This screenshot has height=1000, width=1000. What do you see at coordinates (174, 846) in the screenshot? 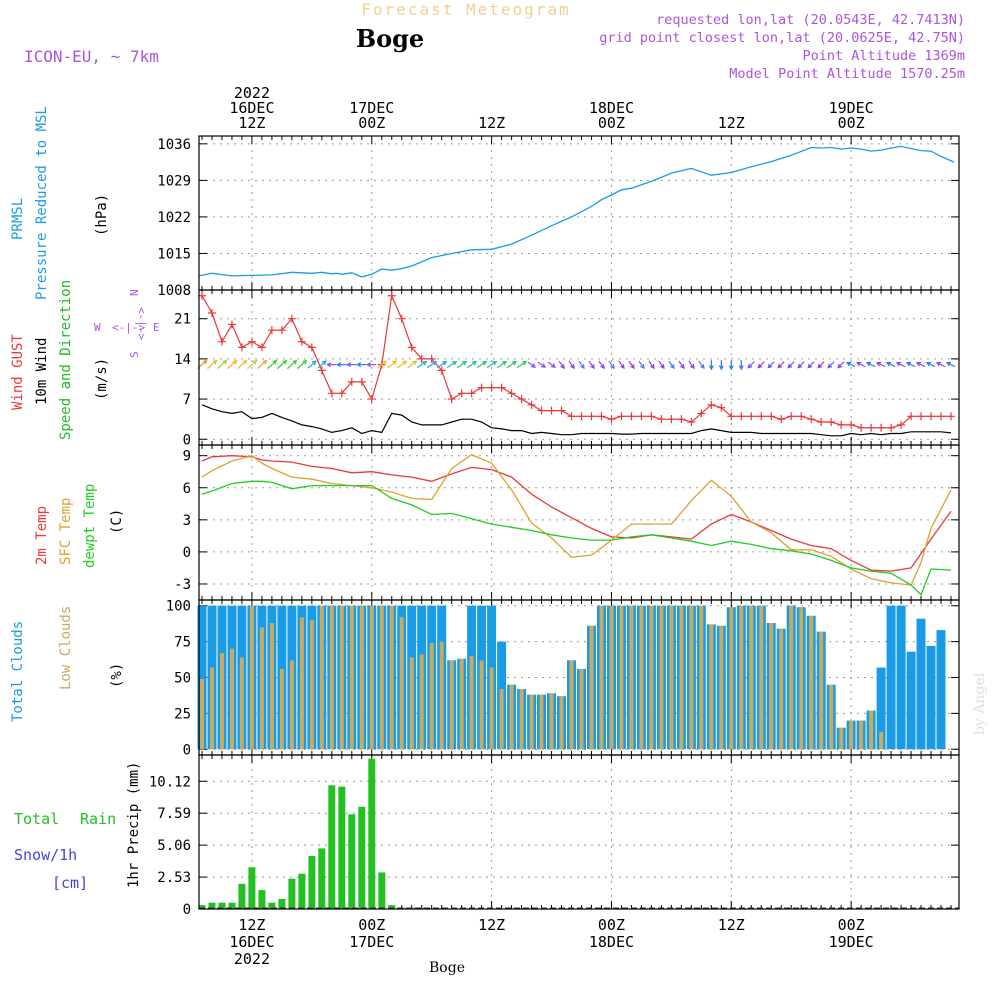
I see `y-tick-label: 5.06` at bounding box center [174, 846].